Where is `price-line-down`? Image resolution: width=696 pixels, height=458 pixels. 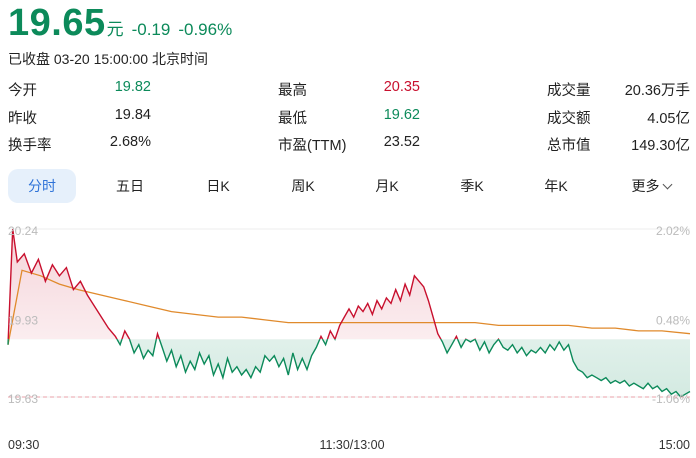 price-line-down is located at coordinates (349, 368).